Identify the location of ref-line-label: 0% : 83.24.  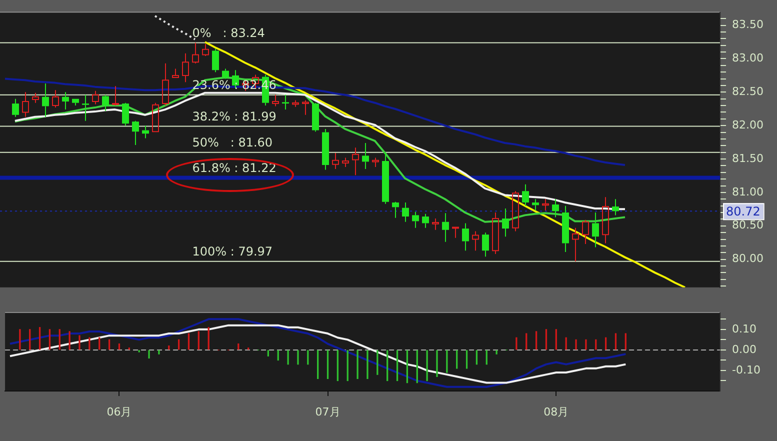
(228, 33).